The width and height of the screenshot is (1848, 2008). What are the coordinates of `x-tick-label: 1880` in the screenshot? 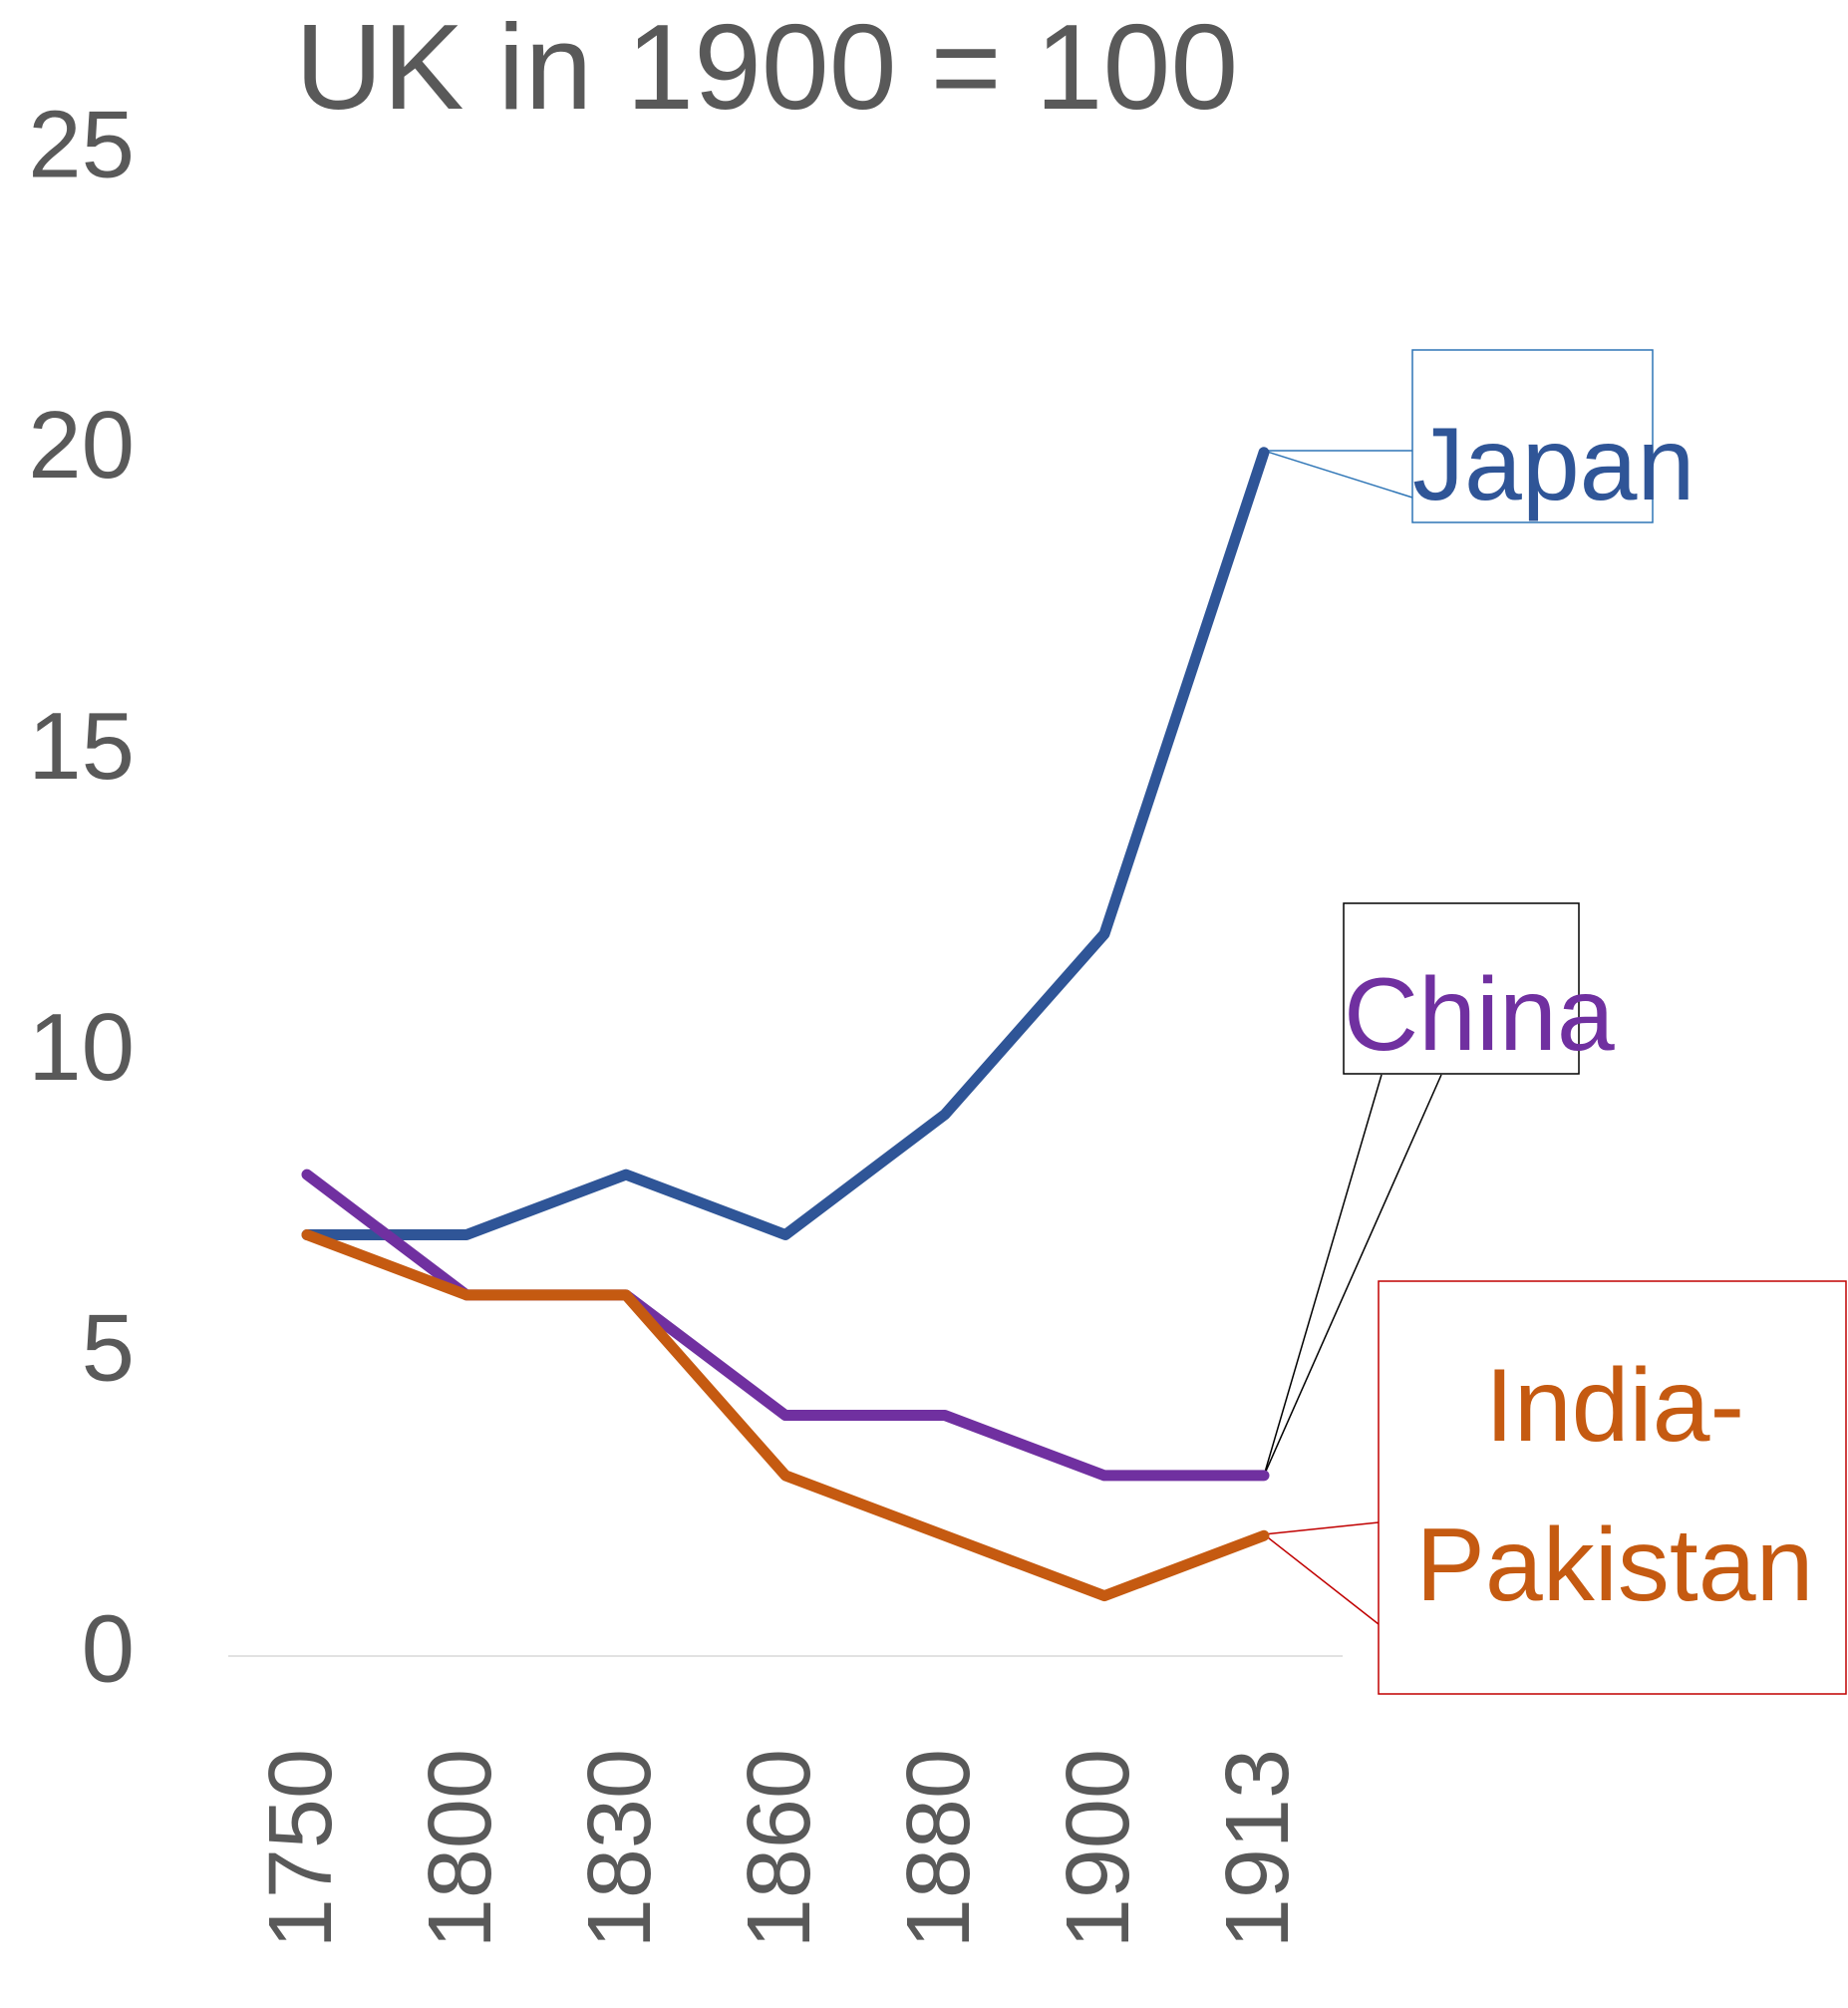 It's located at (939, 1848).